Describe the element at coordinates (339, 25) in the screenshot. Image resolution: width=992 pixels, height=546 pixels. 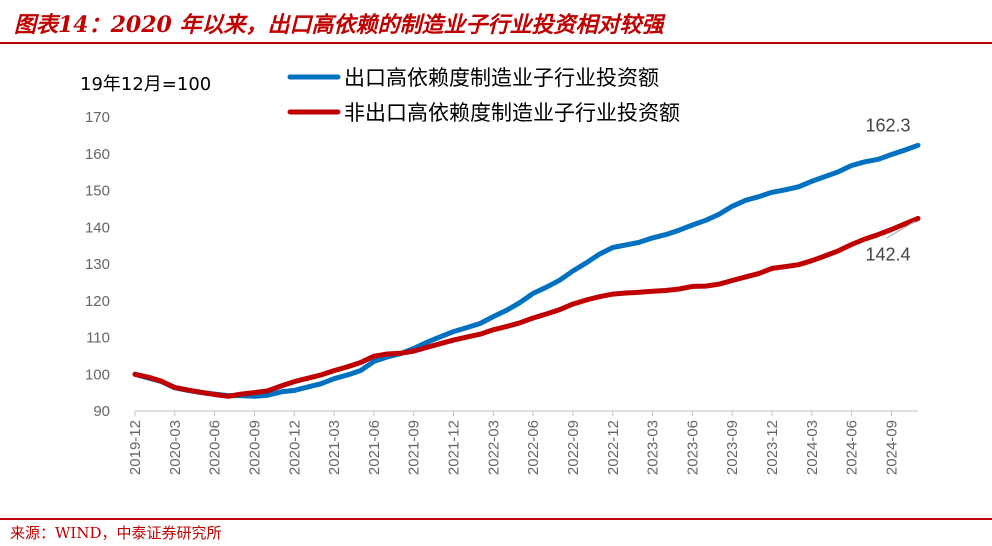
I see `chart-title: 图表14：2020 年以来，出口高依赖的制造业子行业投资相对较强` at that location.